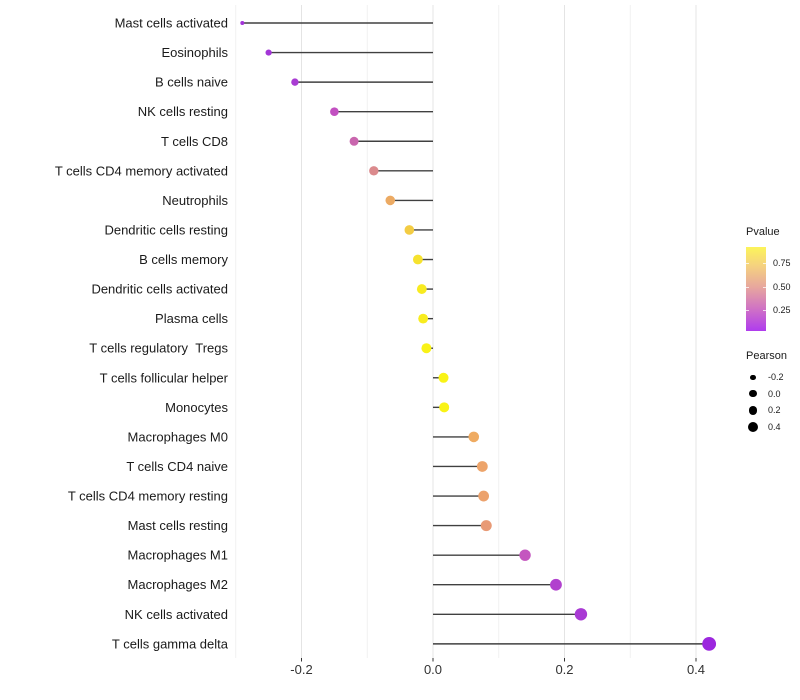 The width and height of the screenshot is (800, 700). Describe the element at coordinates (148, 496) in the screenshot. I see `category-label: T cells CD4 memory resting` at that location.